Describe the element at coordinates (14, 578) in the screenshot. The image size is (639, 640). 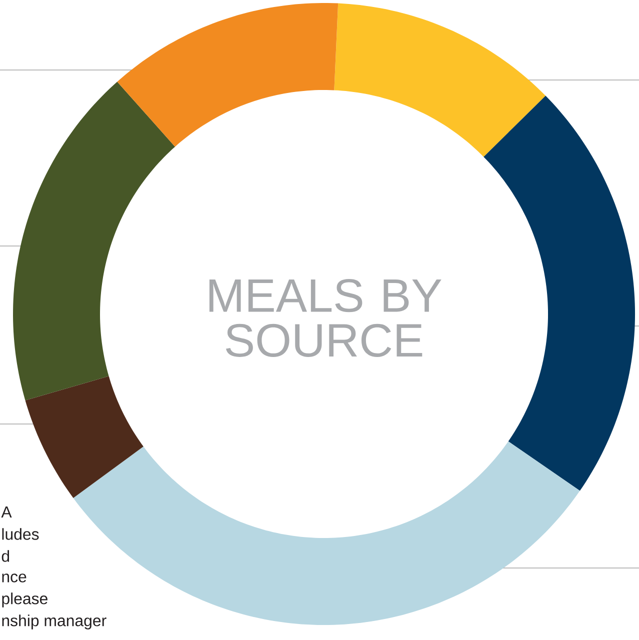
I see `text: nce` at that location.